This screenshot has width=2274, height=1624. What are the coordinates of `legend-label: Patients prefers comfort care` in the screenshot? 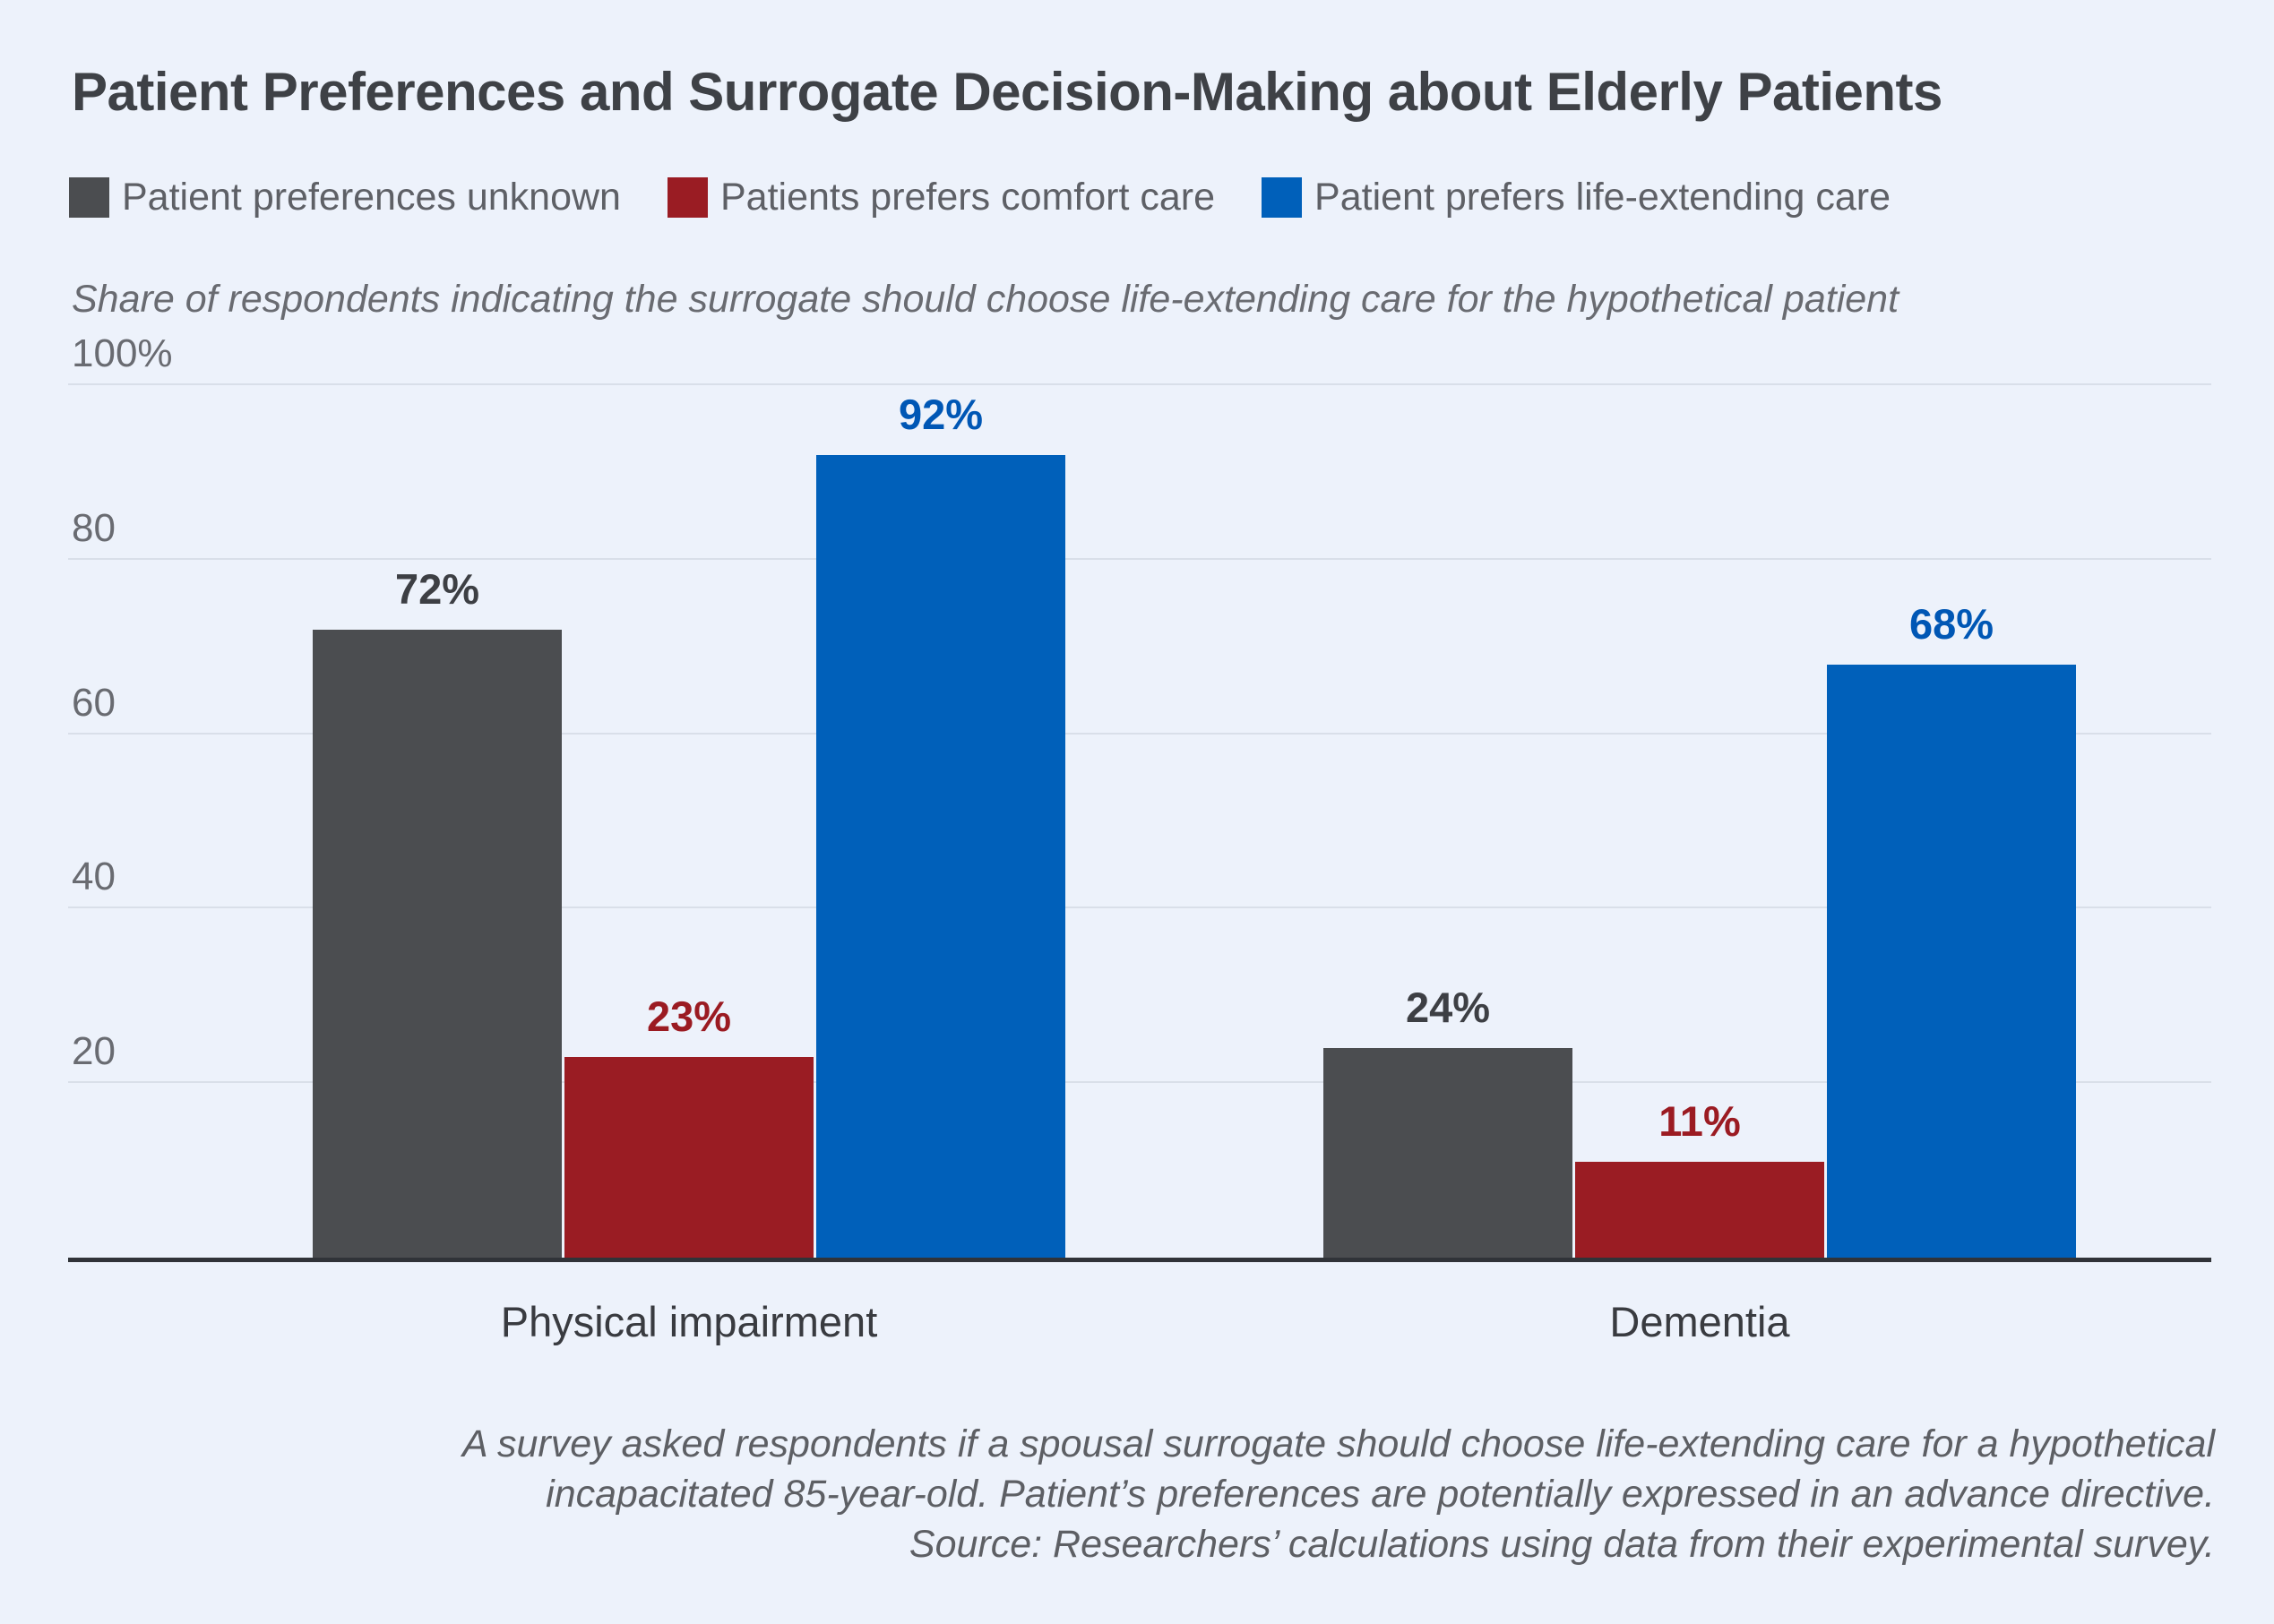 It's located at (967, 197).